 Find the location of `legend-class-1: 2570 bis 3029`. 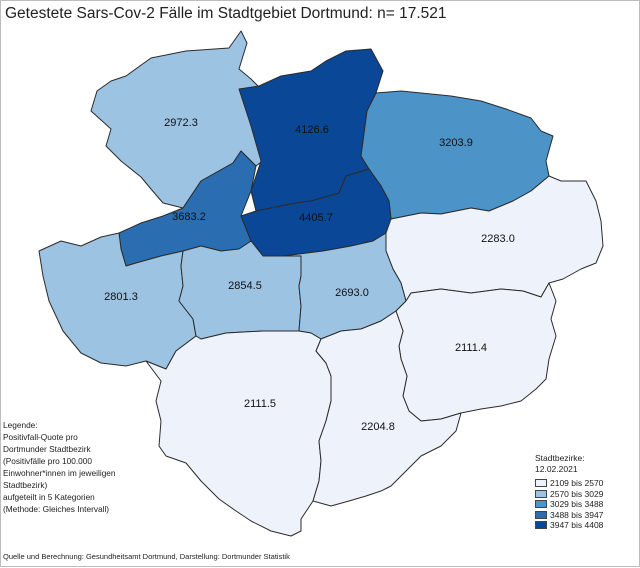

legend-class-1: 2570 bis 3029 is located at coordinates (569, 494).